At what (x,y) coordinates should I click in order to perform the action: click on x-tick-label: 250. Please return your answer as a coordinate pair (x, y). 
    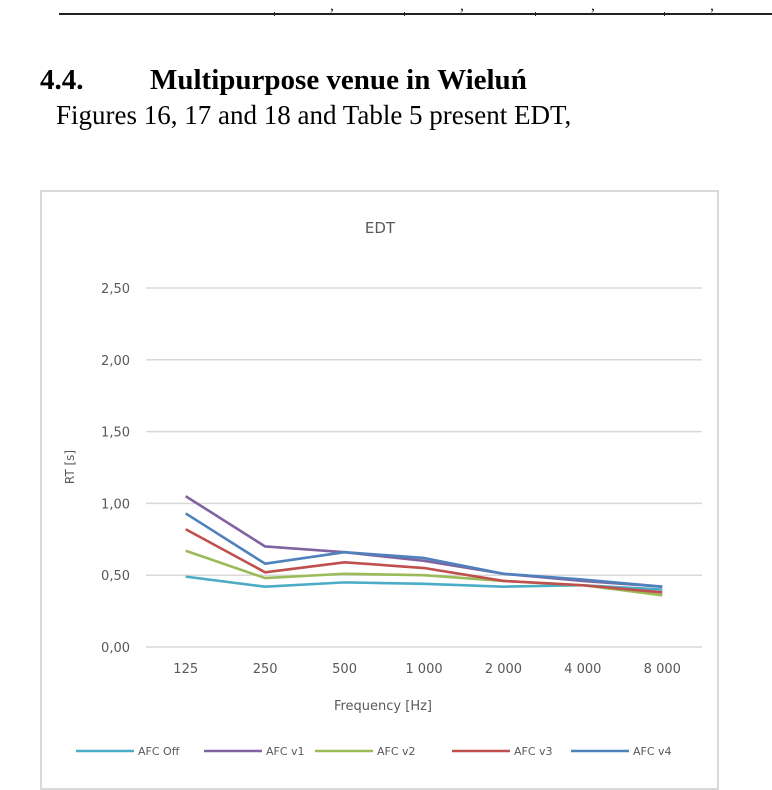
    Looking at the image, I should click on (265, 669).